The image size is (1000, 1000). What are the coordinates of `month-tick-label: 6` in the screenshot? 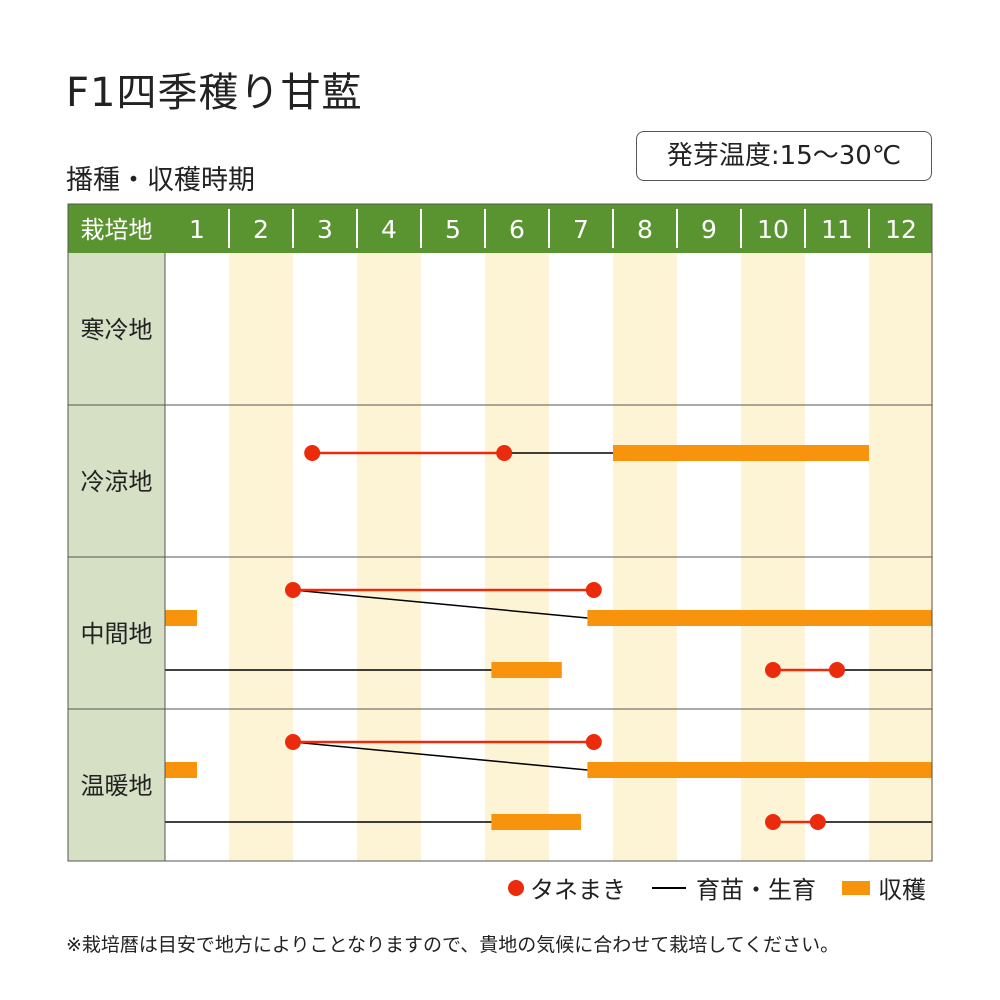 It's located at (517, 229).